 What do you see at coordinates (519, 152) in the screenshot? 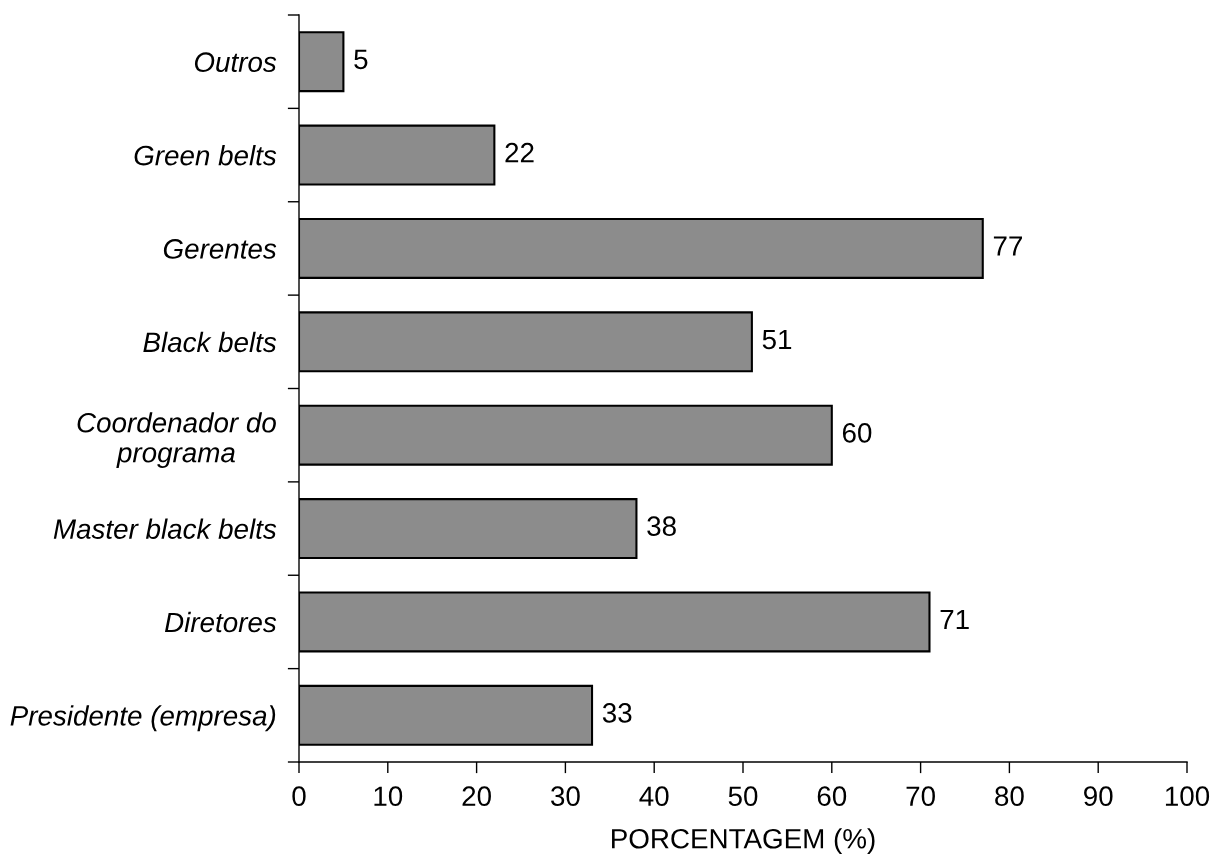
I see `data-label: 22` at bounding box center [519, 152].